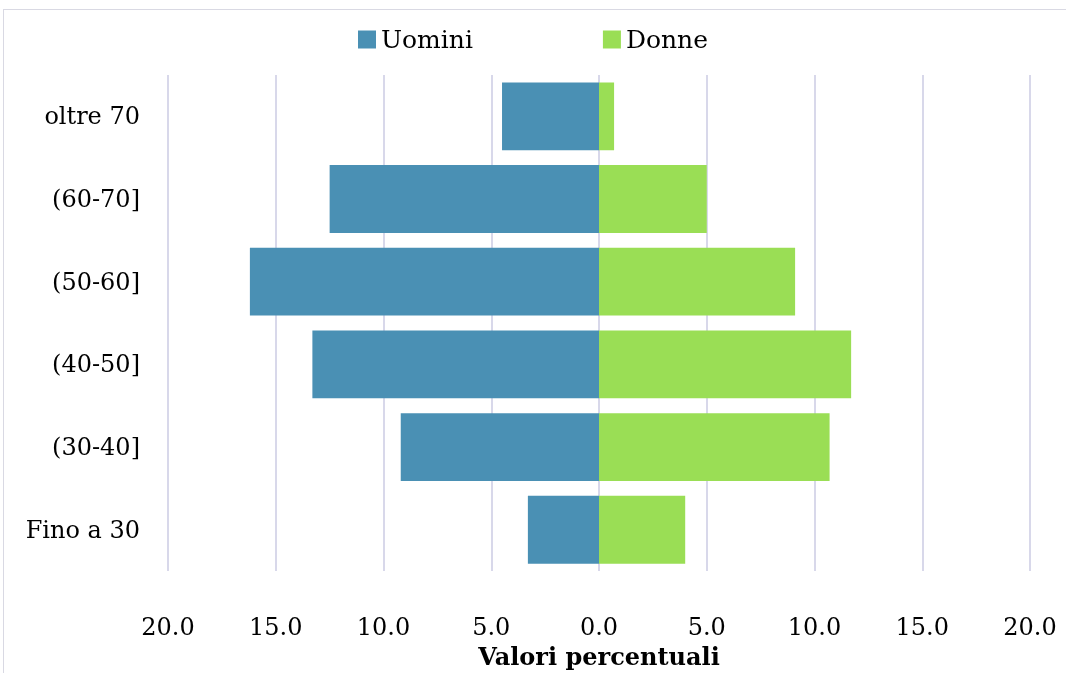  What do you see at coordinates (96, 364) in the screenshot?
I see `y-tick-label: (40-50]` at bounding box center [96, 364].